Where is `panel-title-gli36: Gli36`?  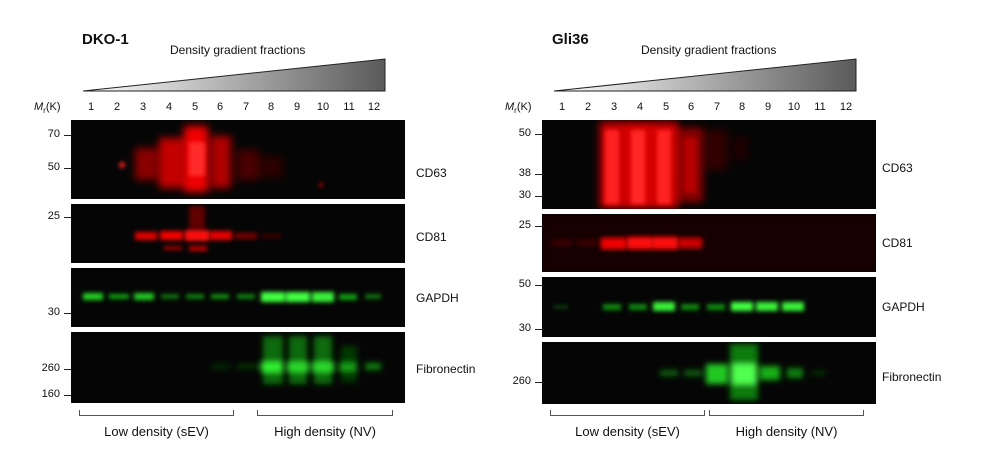
panel-title-gli36: Gli36 is located at coordinates (570, 39).